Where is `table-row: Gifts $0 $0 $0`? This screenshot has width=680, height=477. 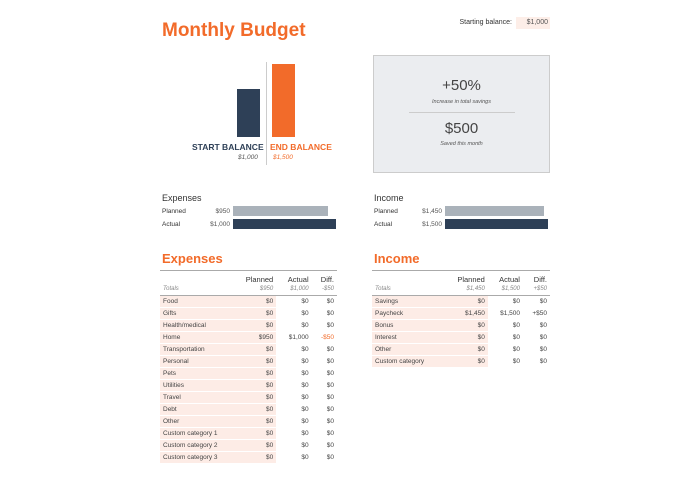 table-row: Gifts $0 $0 $0 is located at coordinates (248, 313).